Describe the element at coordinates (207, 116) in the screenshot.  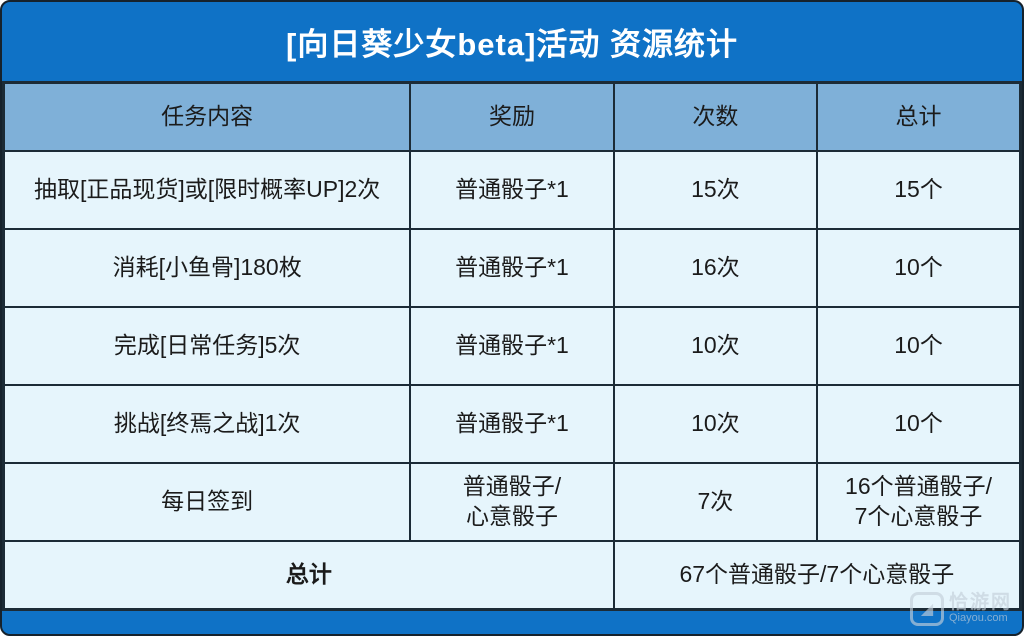
I see `col-header-task: 任务内容` at that location.